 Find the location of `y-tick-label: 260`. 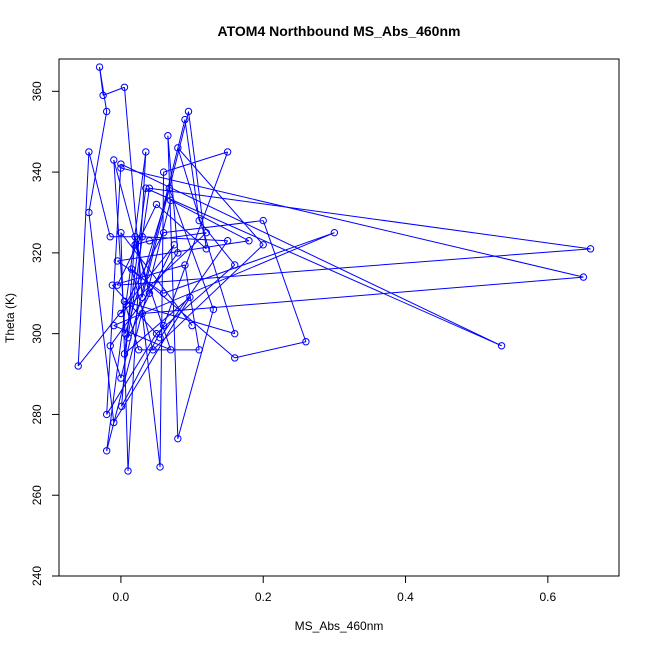

y-tick-label: 260 is located at coordinates (37, 495).